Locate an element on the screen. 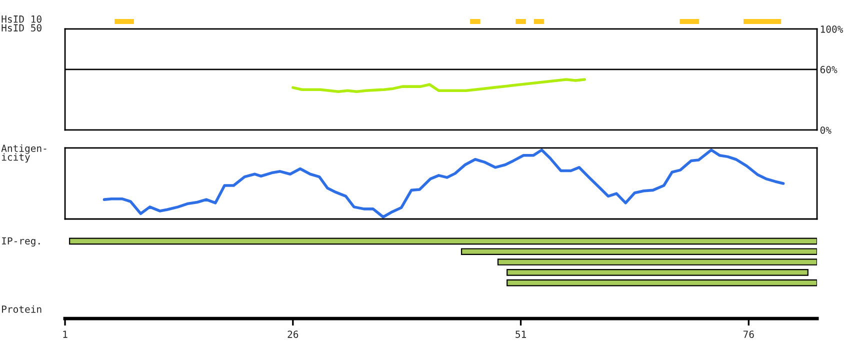  y-axis-title: HsID 50 is located at coordinates (22, 28).